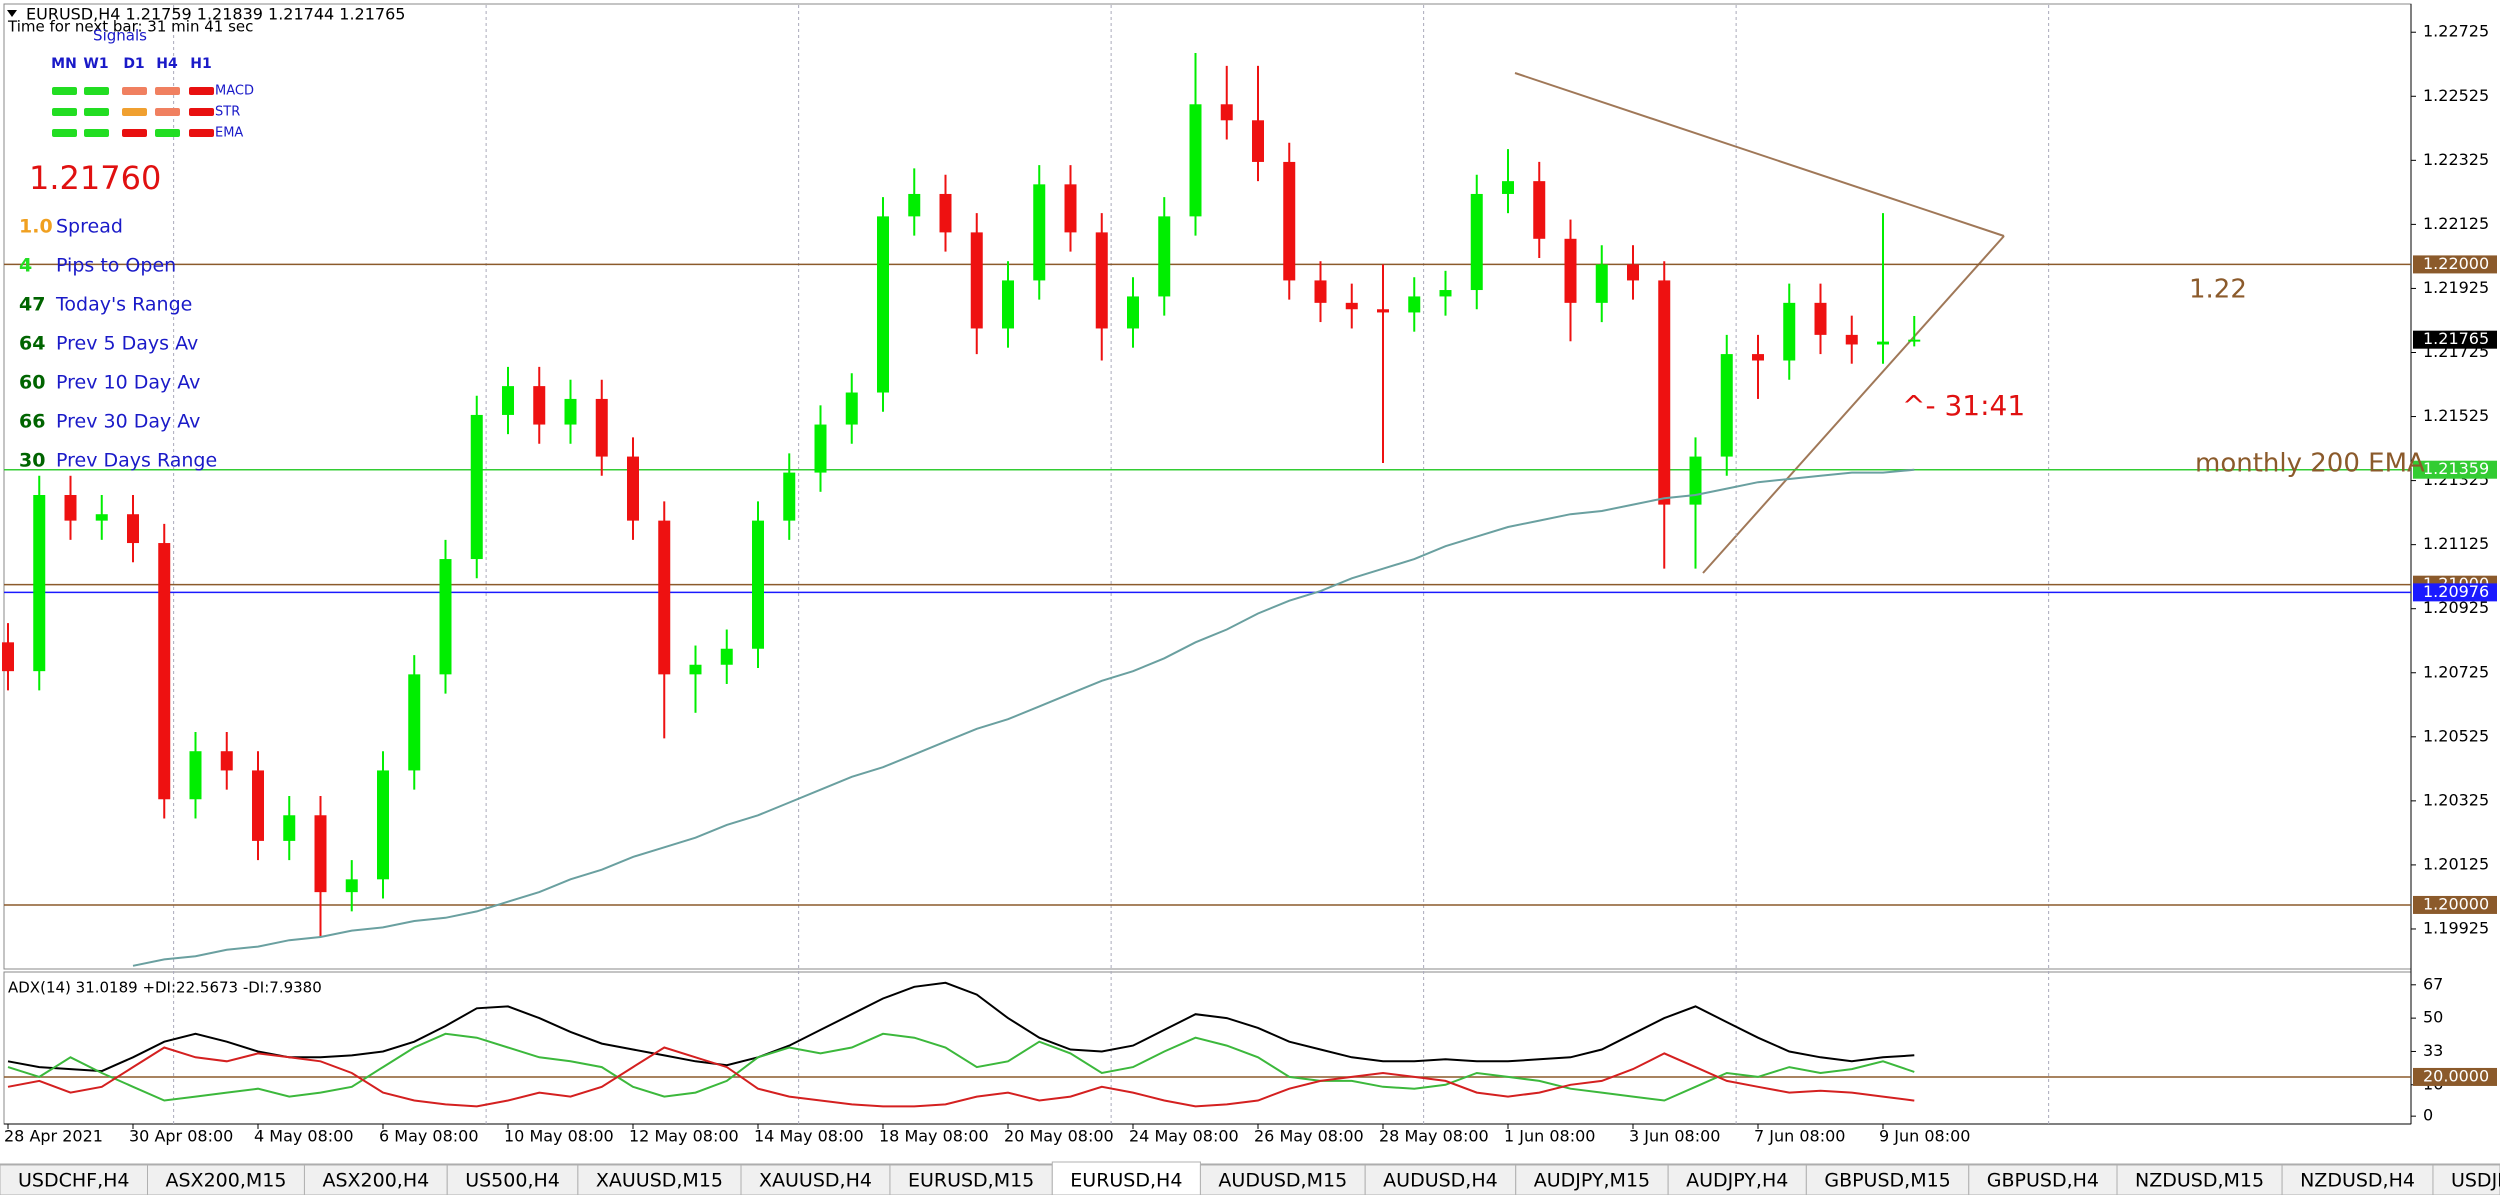 The height and width of the screenshot is (1195, 2500). I want to click on tab-label: AUDJPY,H4, so click(1737, 1181).